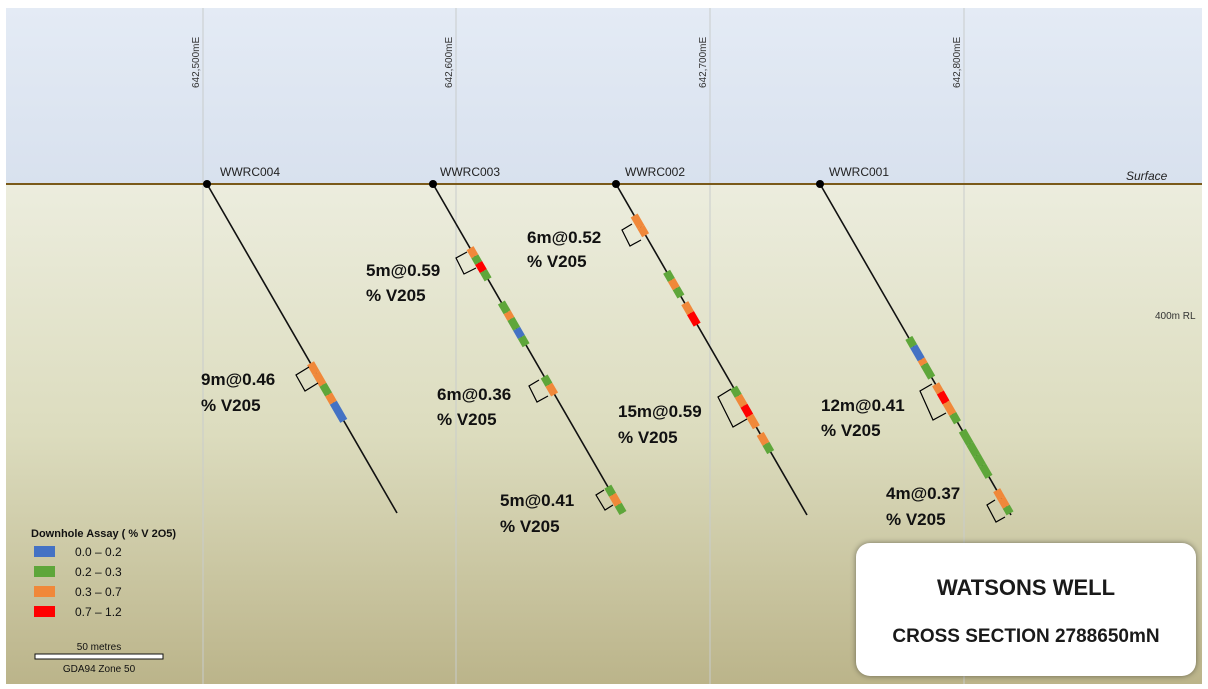  I want to click on intercept-label-line: 5m@0.41, so click(537, 500).